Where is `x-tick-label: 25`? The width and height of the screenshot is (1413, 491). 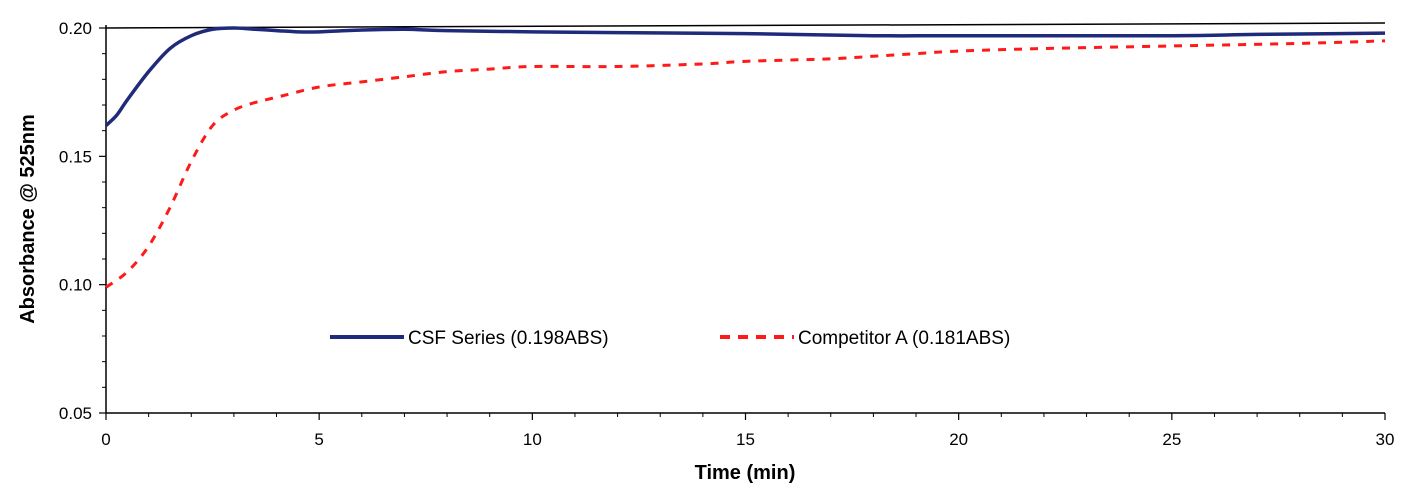
x-tick-label: 25 is located at coordinates (1171, 439).